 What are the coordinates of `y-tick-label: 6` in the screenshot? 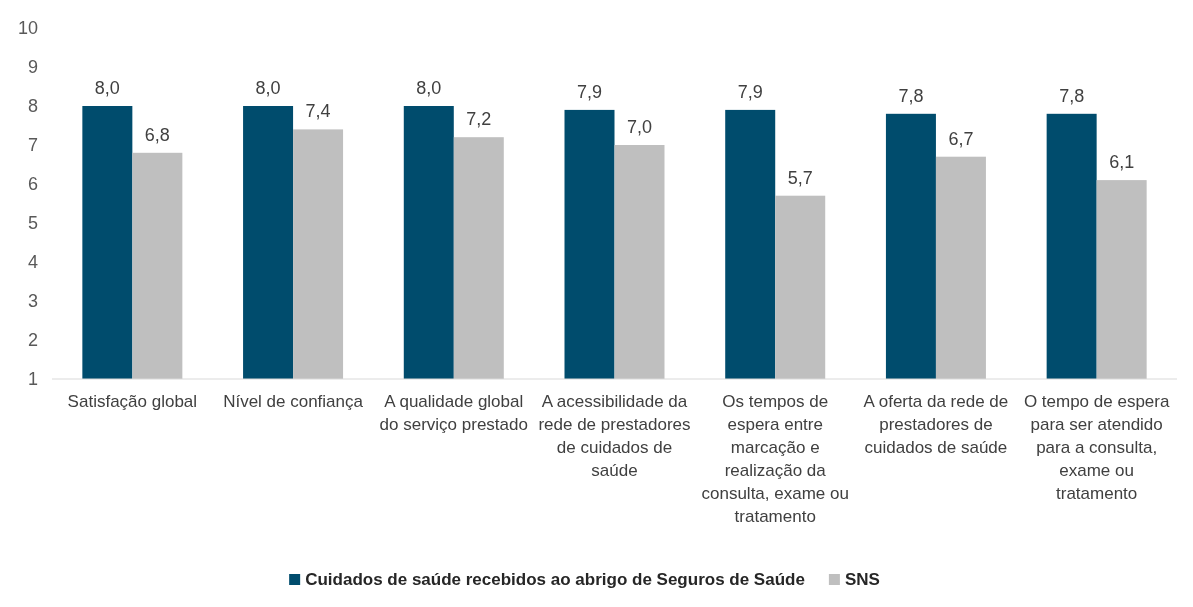 It's located at (32, 184).